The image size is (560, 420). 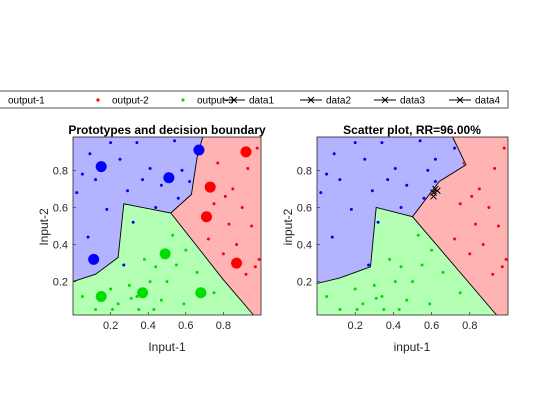 I want to click on legend-label-data3: data3, so click(x=412, y=101).